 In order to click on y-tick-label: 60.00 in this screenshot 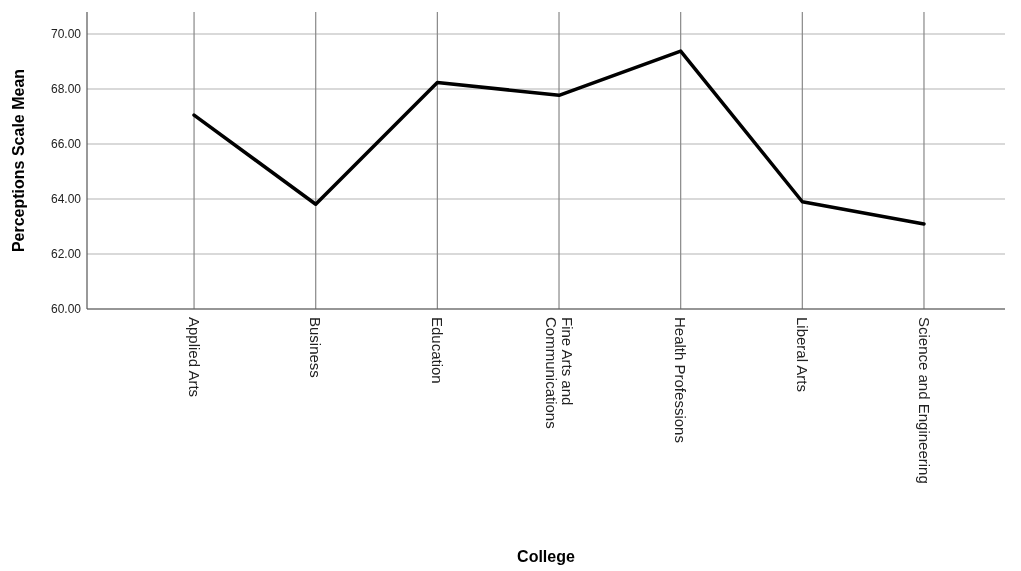, I will do `click(66, 309)`.